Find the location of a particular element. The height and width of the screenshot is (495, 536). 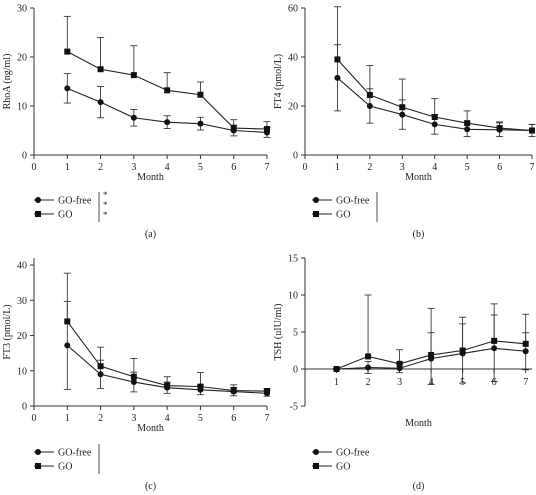

panel-label: (a) is located at coordinates (150, 234).